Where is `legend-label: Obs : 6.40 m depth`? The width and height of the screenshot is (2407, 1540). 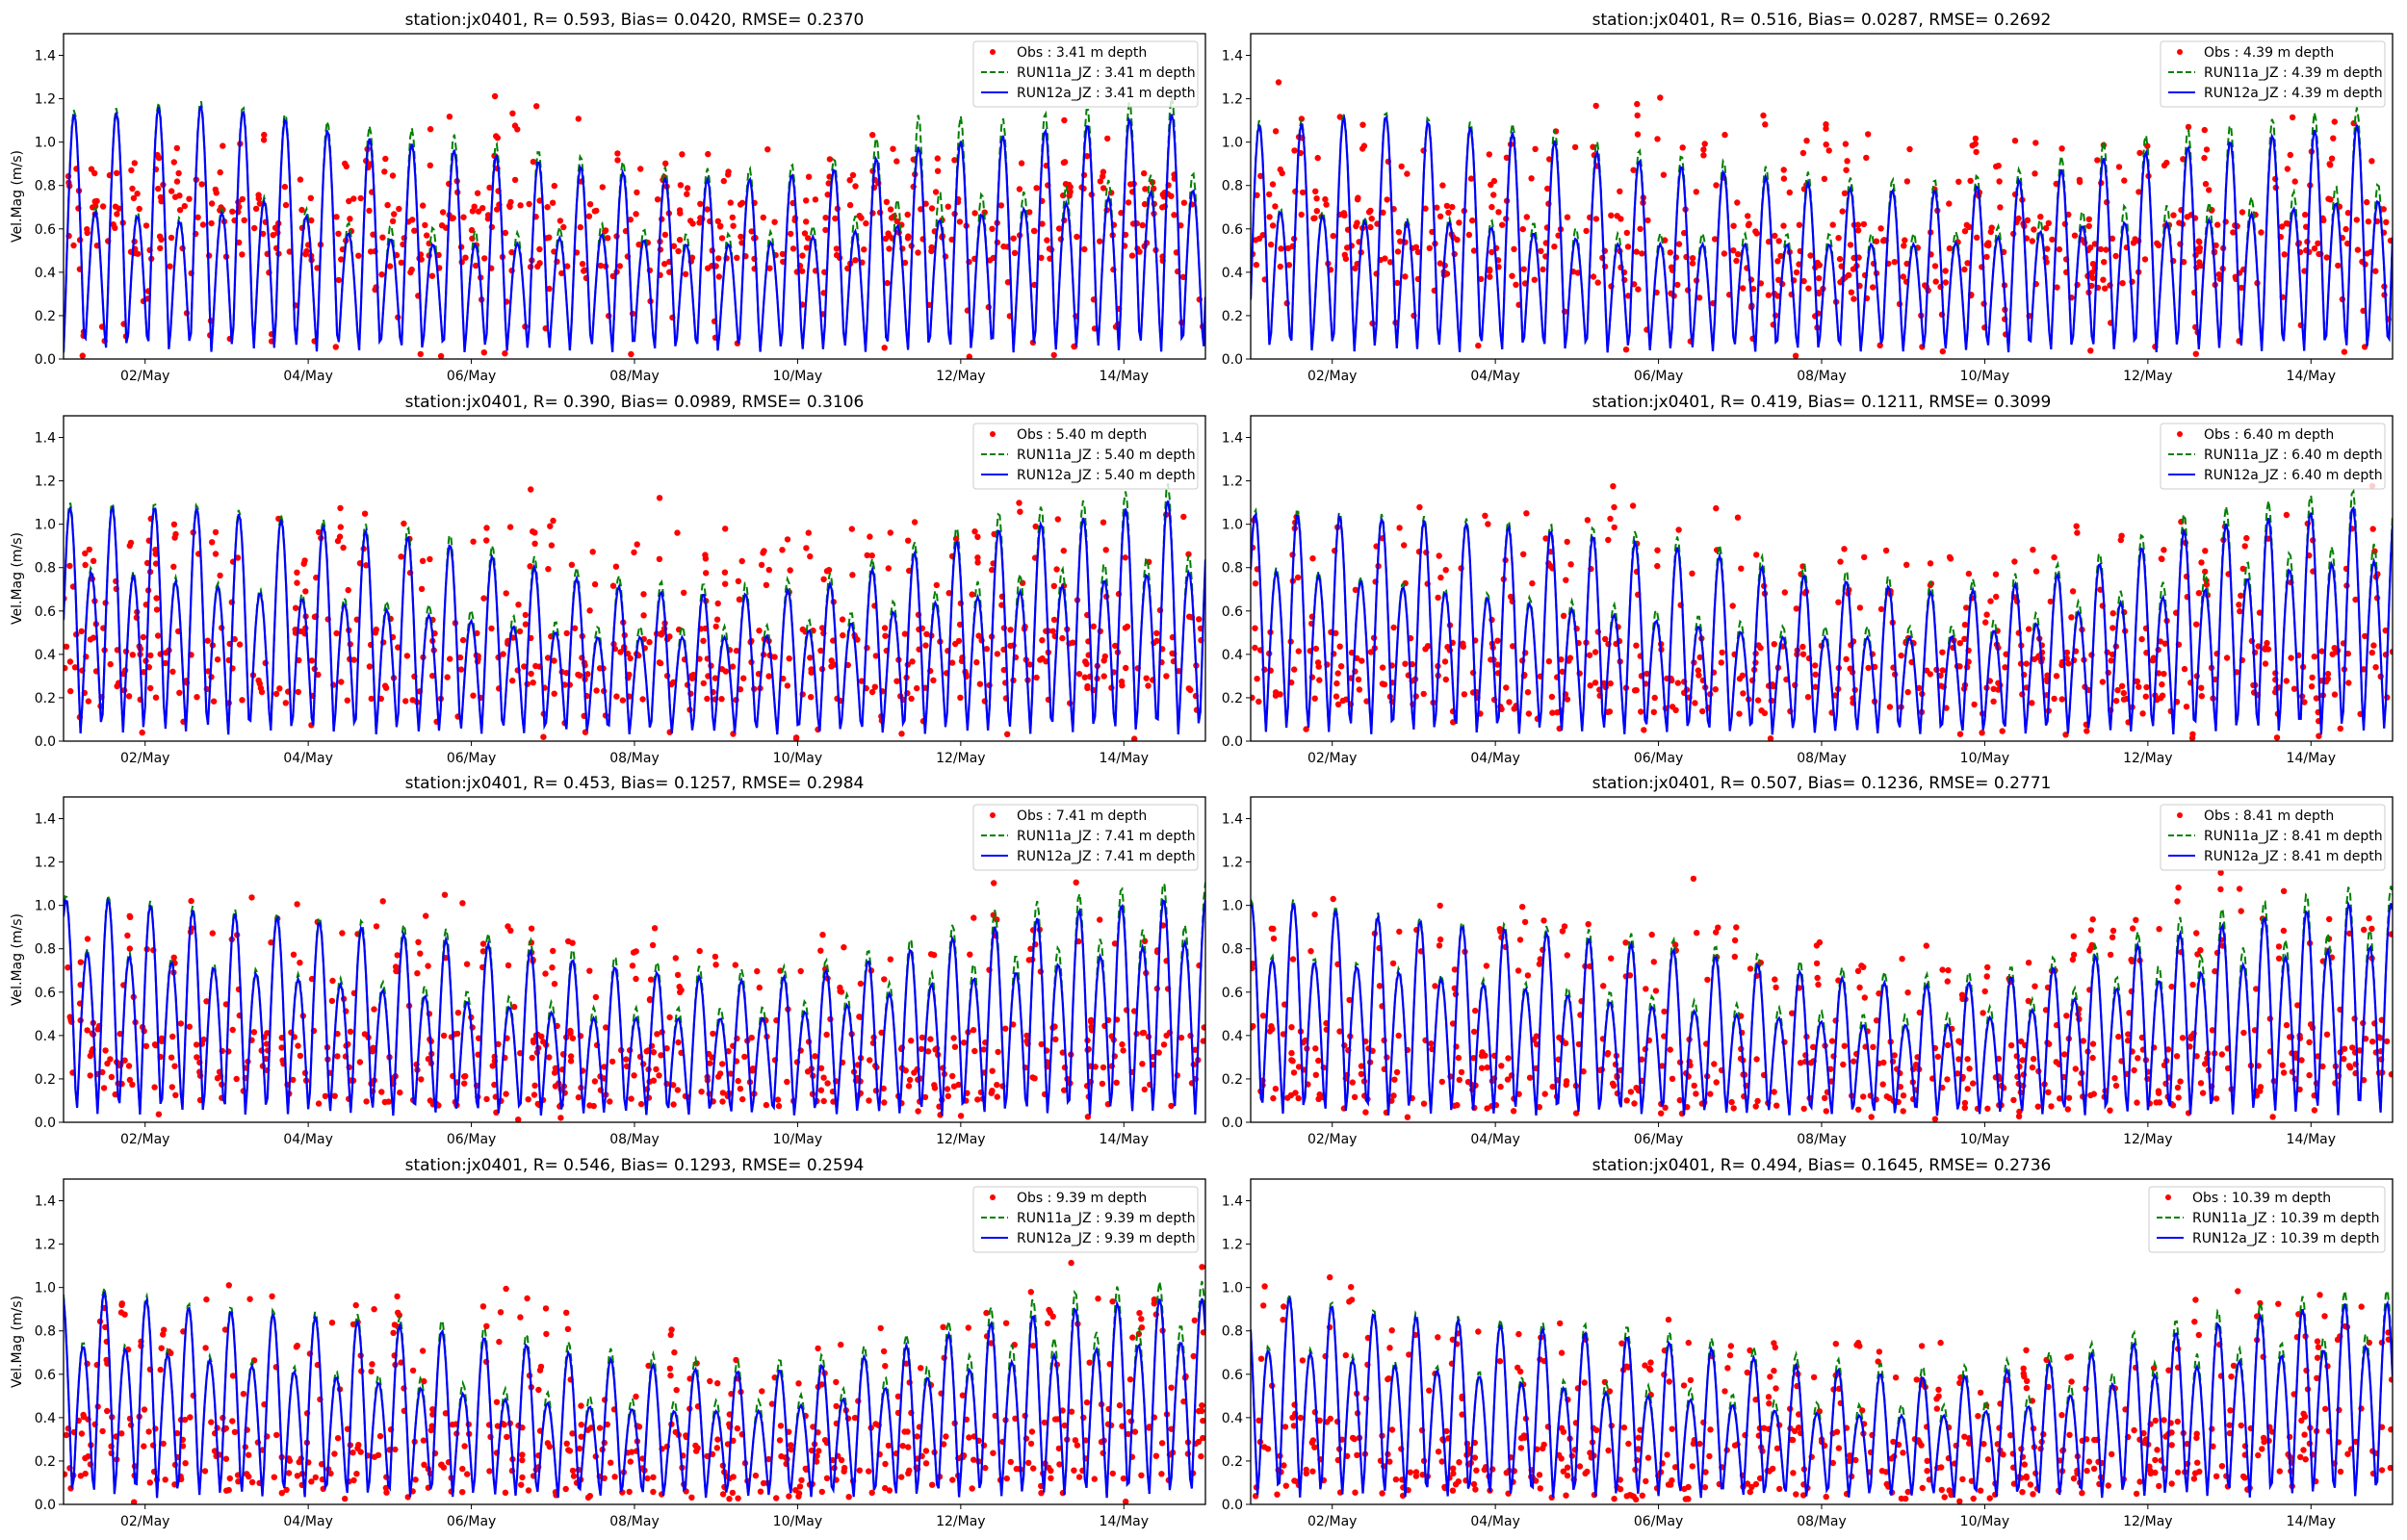
legend-label: Obs : 6.40 m depth is located at coordinates (2269, 435).